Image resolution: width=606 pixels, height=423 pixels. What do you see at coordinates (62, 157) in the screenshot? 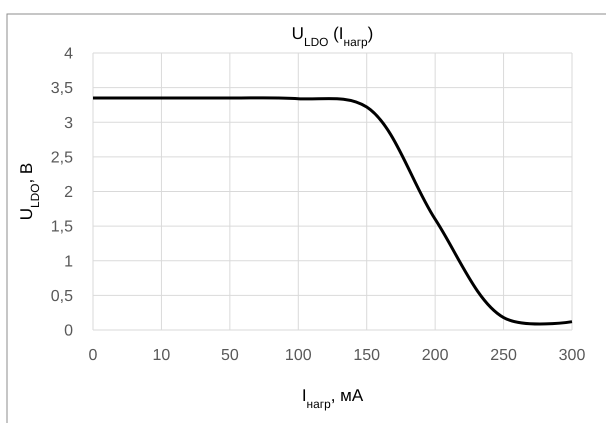
I see `y-tick-label: 2,5` at bounding box center [62, 157].